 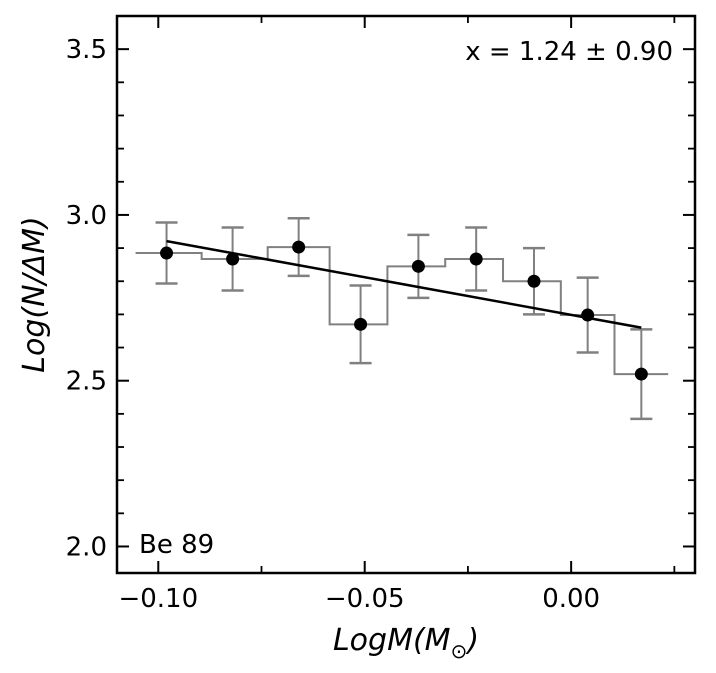 I want to click on x-axis-title-main: LogM(M, so click(x=392, y=640).